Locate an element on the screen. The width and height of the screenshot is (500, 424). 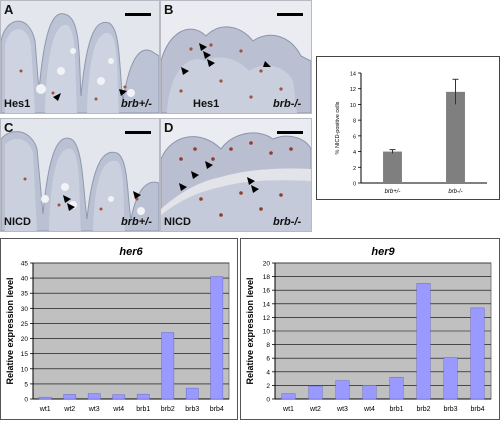
chart-f-title: her6 is located at coordinates (131, 252).